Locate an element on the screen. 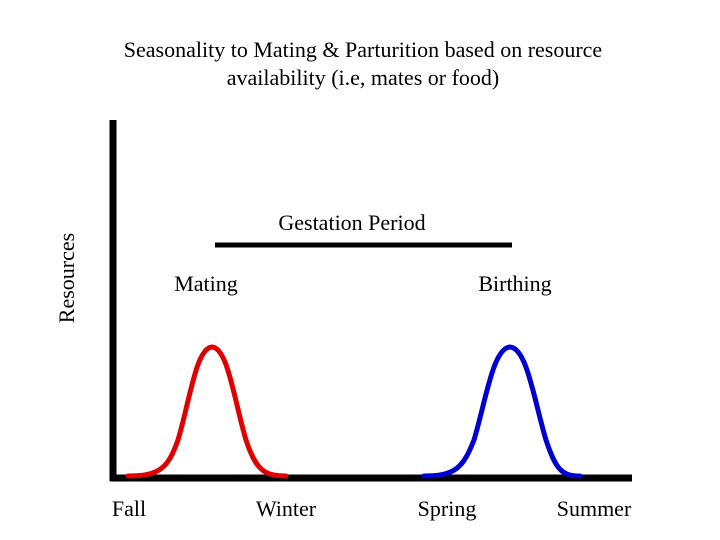 The width and height of the screenshot is (720, 540). birthing-label: Birthing is located at coordinates (514, 283).